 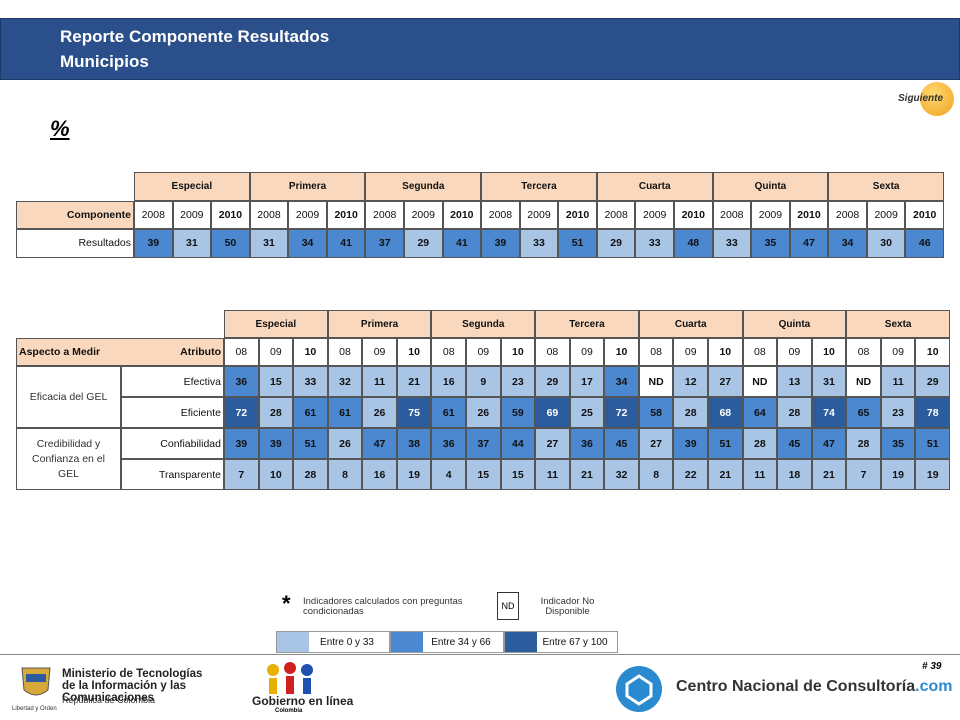 What do you see at coordinates (794, 474) in the screenshot?
I see `value-cell: 18` at bounding box center [794, 474].